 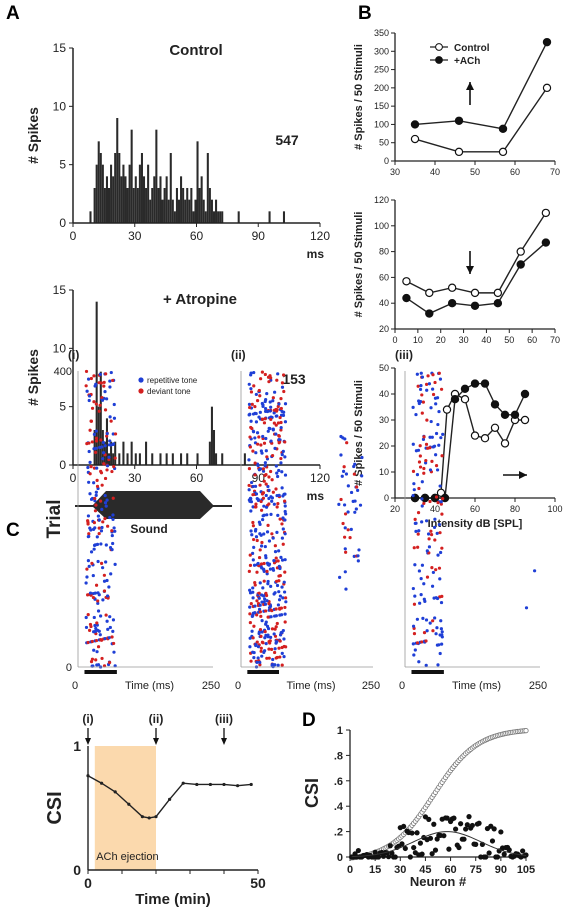 What do you see at coordinates (381, 51) in the screenshot?
I see `y-tick-label: 300` at bounding box center [381, 51].